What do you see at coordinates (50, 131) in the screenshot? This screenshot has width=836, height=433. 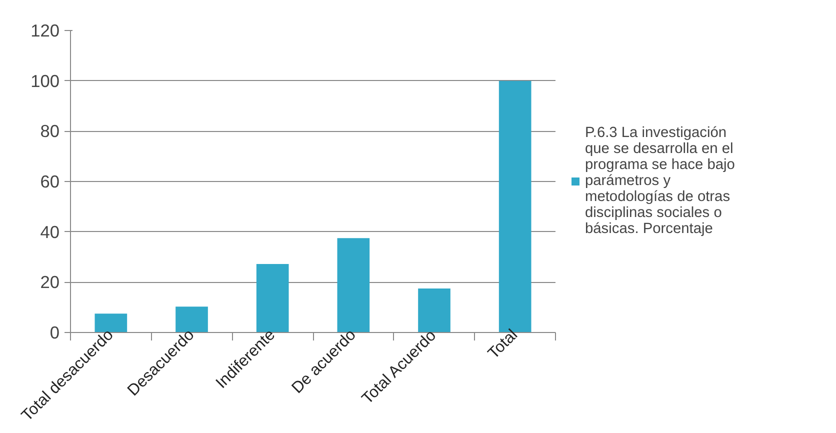 I see `y-tick-label: 80` at bounding box center [50, 131].